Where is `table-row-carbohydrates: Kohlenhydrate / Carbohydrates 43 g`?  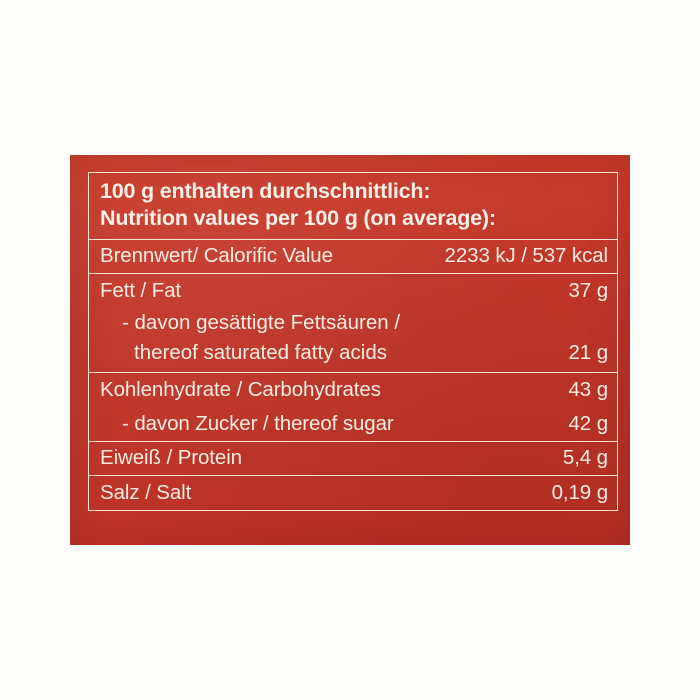 table-row-carbohydrates: Kohlenhydrate / Carbohydrates 43 g is located at coordinates (353, 390).